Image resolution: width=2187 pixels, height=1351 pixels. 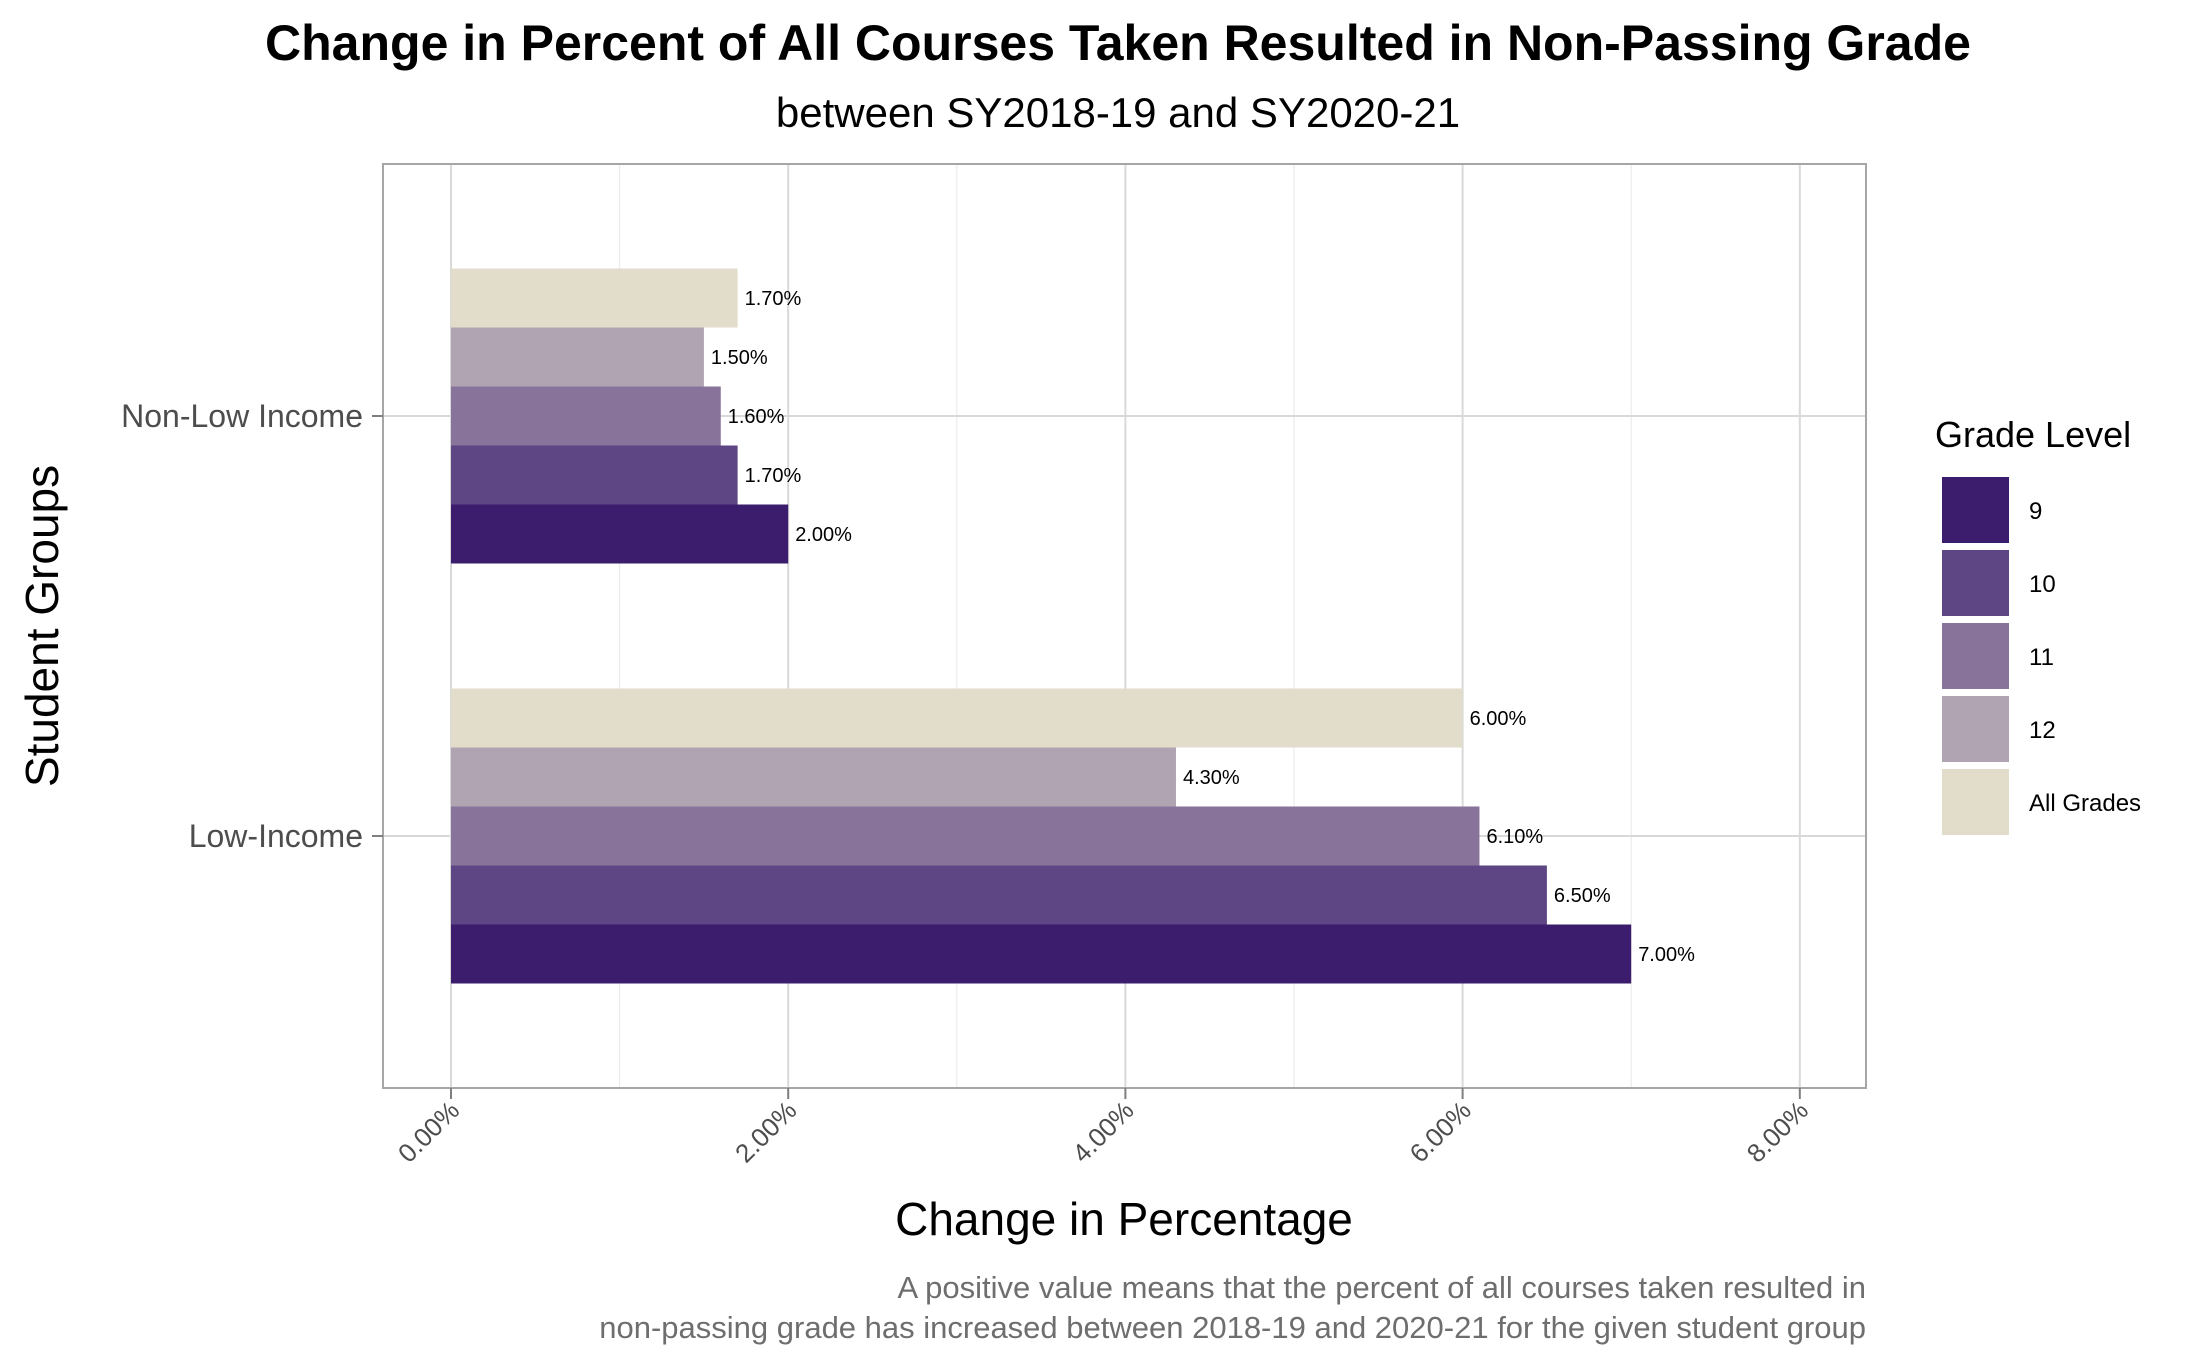 What do you see at coordinates (823, 535) in the screenshot?
I see `bar-data-label: 2.00%` at bounding box center [823, 535].